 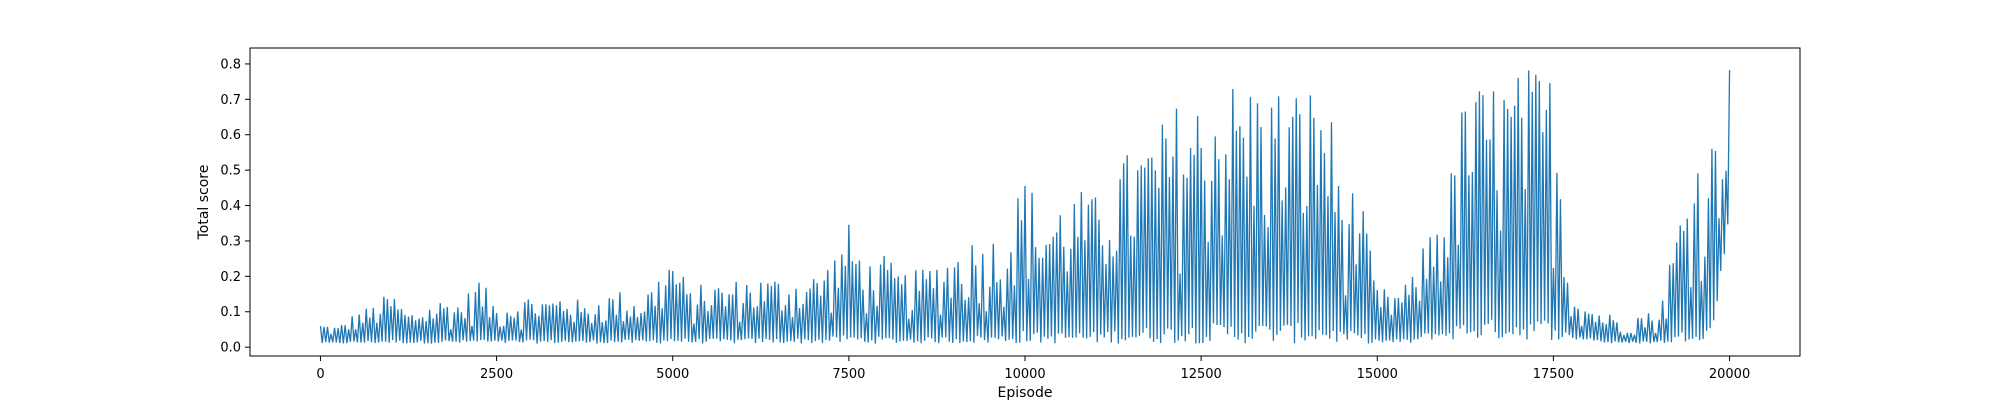 I want to click on y-axis-ticks: 0.0 0.1 0.2 0.3 0.4 0.5 0.6 0.7 0.8, so click(x=235, y=206).